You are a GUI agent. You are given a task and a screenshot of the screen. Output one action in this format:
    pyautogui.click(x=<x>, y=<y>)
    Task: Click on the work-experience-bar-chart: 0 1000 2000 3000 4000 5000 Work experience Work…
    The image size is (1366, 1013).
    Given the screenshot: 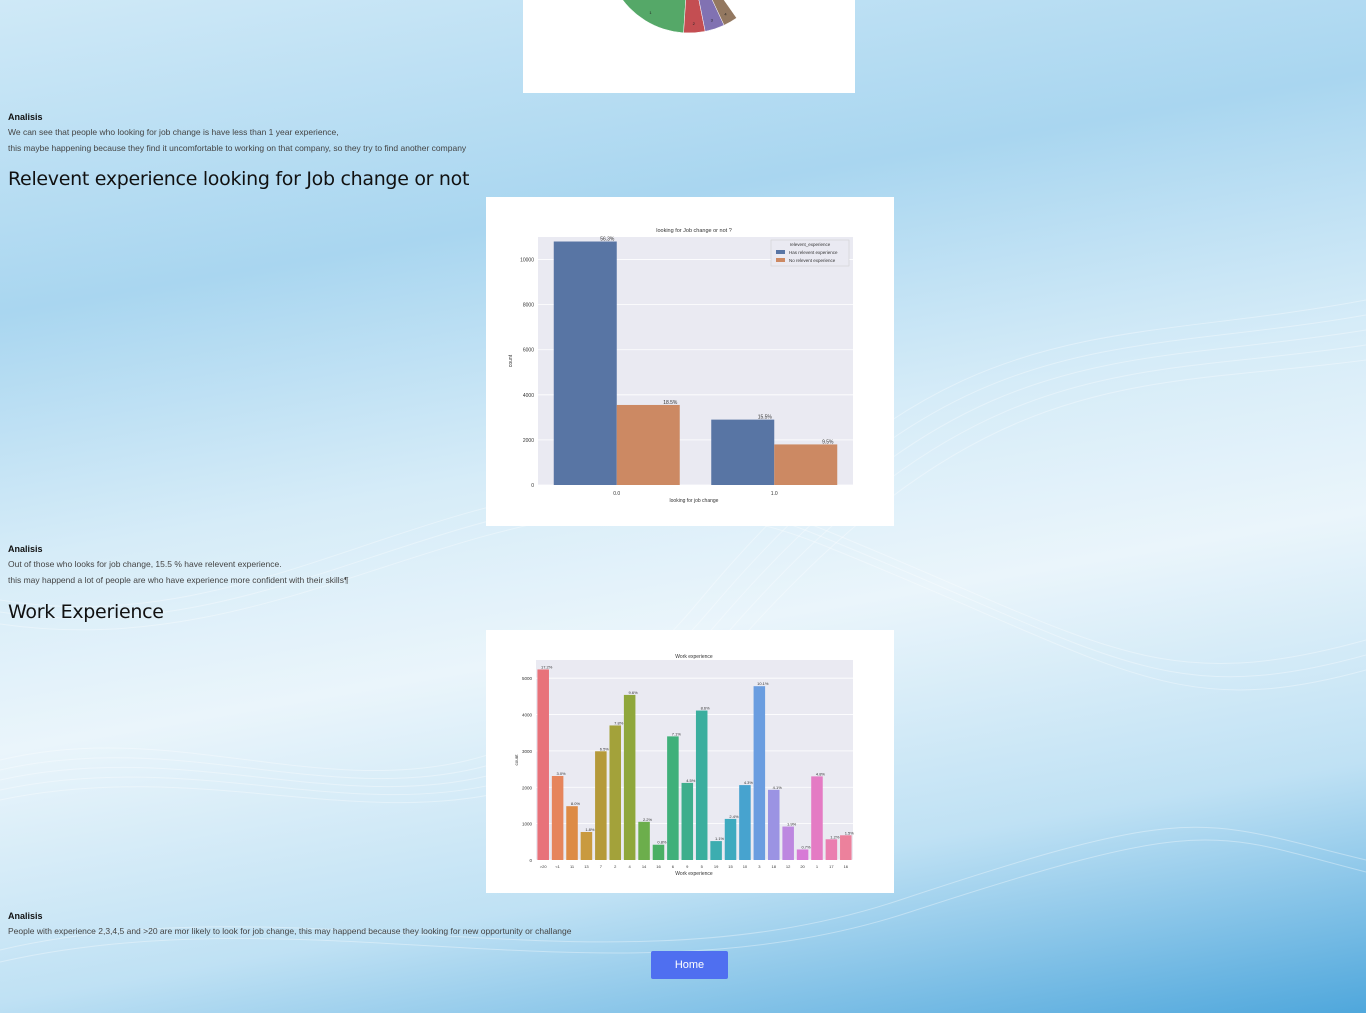 What is the action you would take?
    pyautogui.click(x=684, y=765)
    